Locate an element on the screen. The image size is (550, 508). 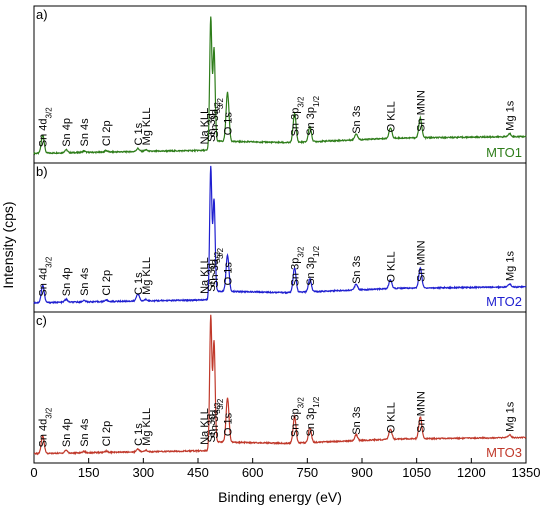
series-name: MTO1 is located at coordinates (504, 152).